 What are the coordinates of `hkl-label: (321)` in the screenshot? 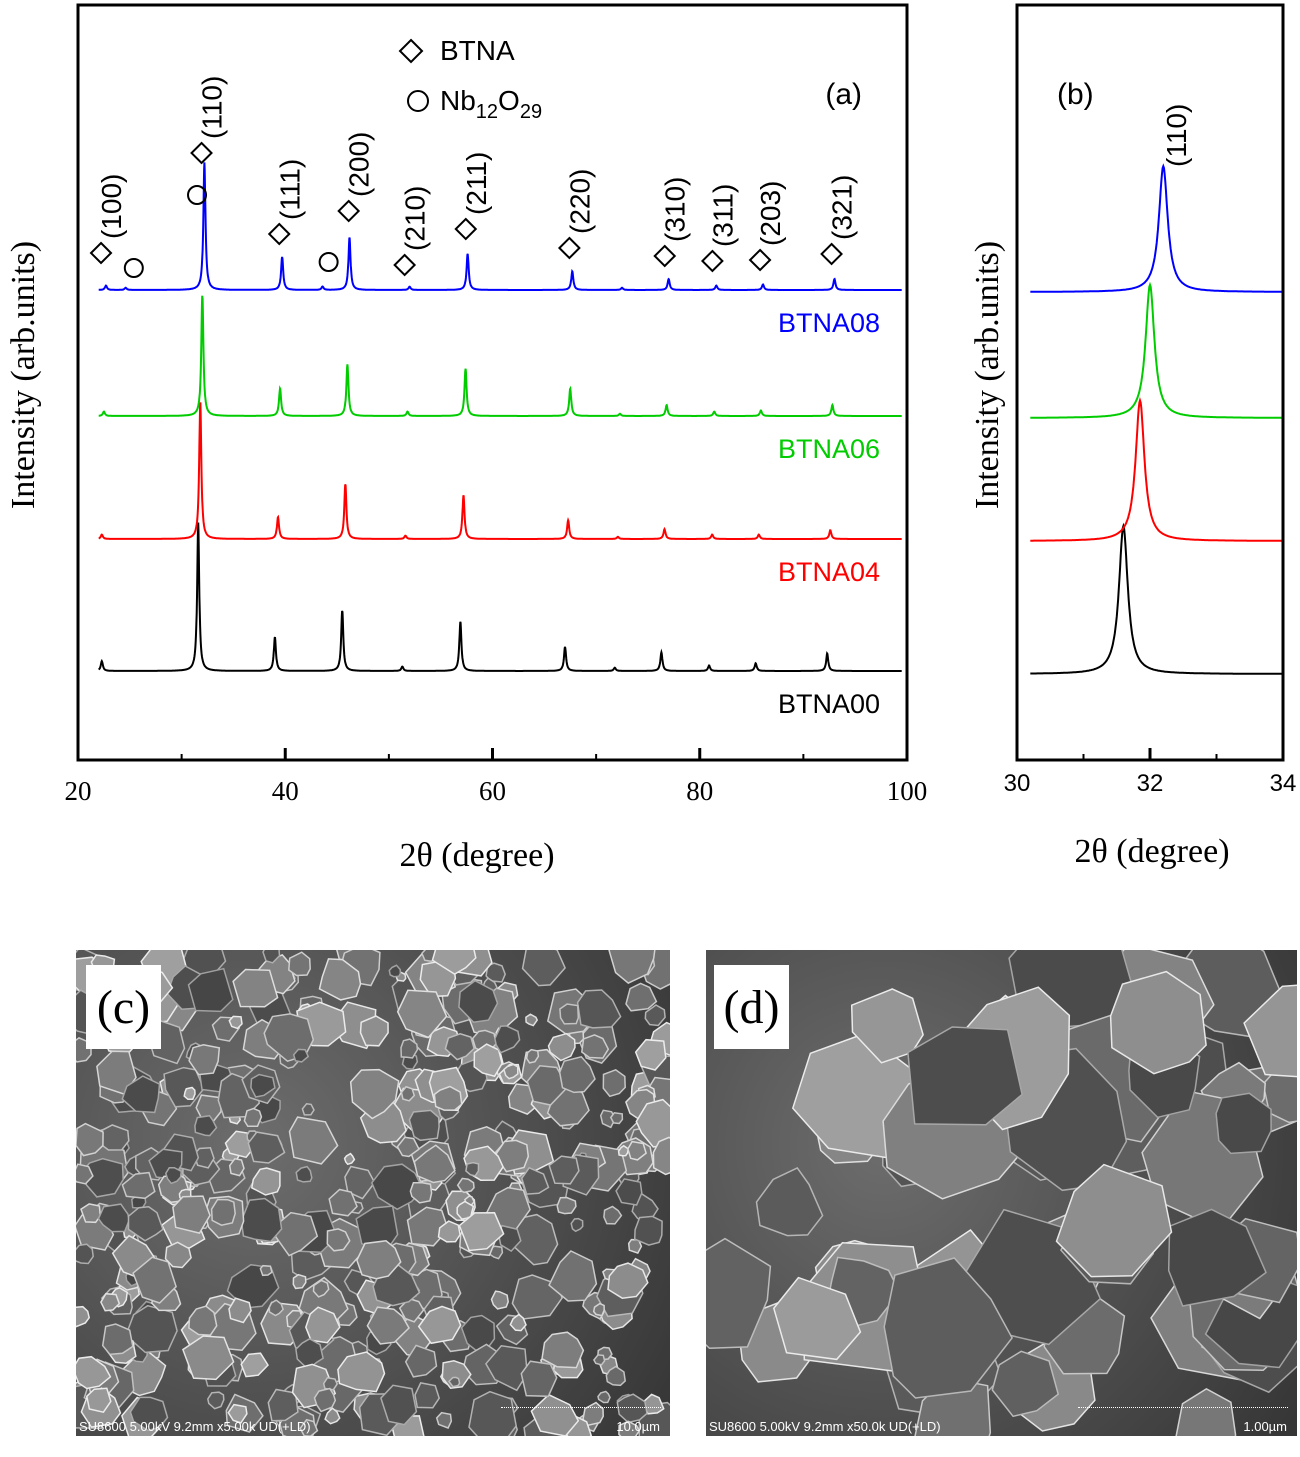 It's located at (842, 207).